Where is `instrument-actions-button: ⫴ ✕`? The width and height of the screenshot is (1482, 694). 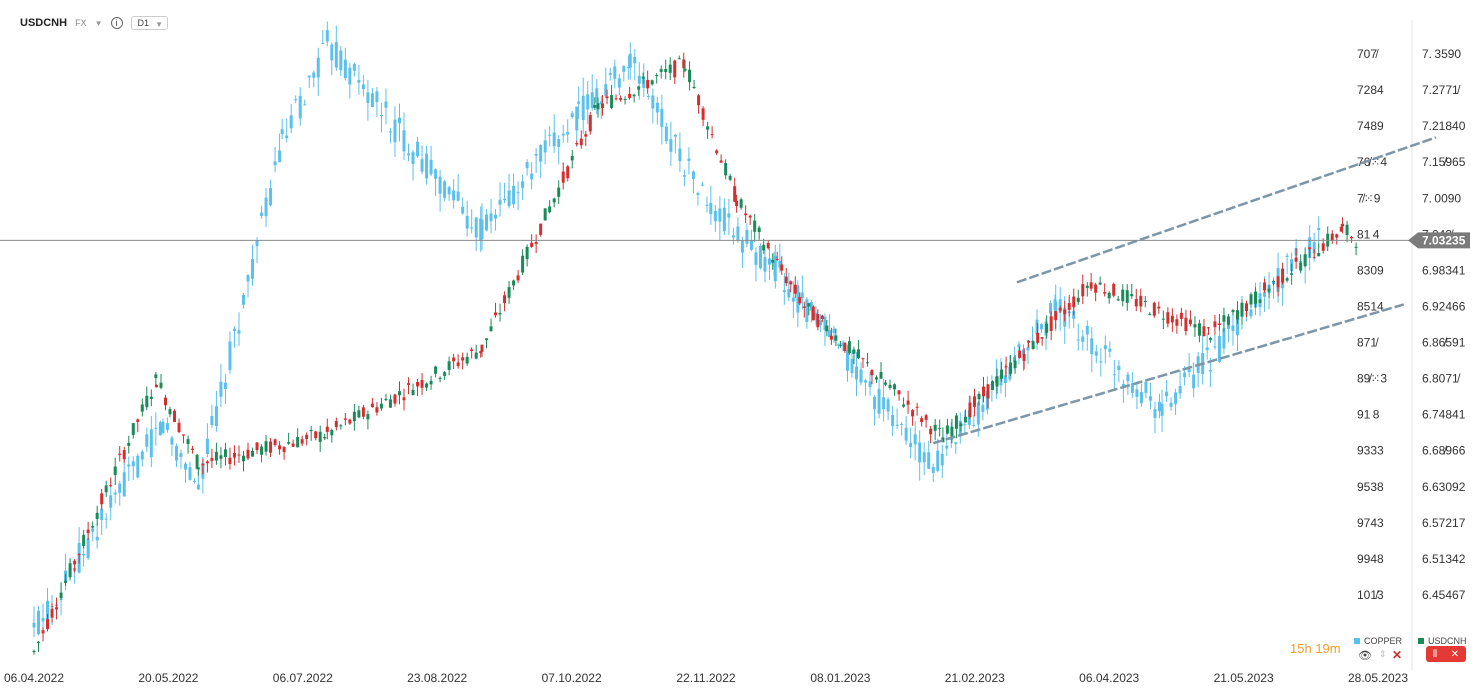 instrument-actions-button: ⫴ ✕ is located at coordinates (1446, 654).